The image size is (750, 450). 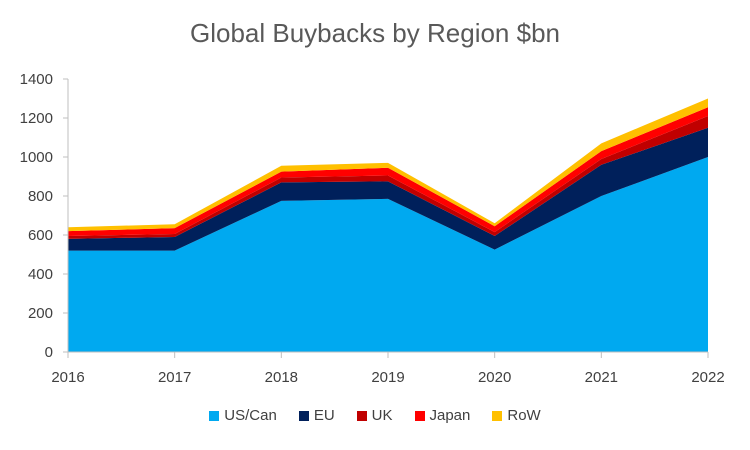 I want to click on legend-item-row: RoW, so click(x=516, y=415).